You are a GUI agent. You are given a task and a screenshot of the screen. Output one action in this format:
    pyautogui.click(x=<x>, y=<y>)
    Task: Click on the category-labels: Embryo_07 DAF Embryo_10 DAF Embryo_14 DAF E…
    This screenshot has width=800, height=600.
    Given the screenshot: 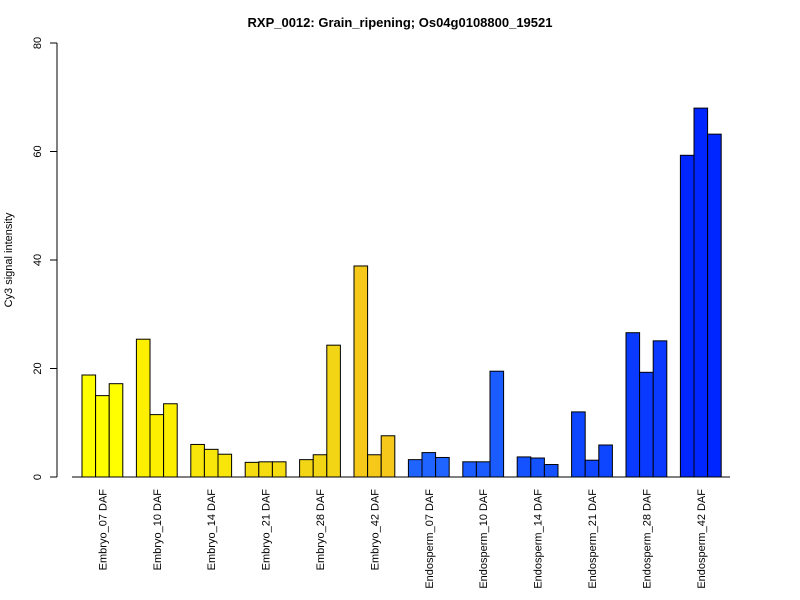 What is the action you would take?
    pyautogui.click(x=402, y=539)
    